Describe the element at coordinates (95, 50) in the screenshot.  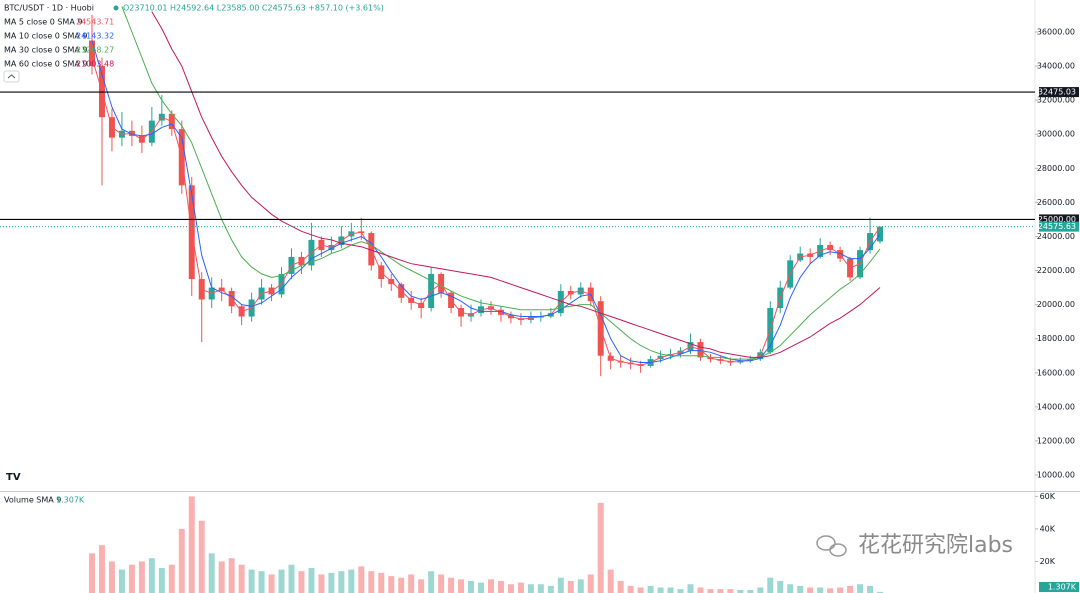
I see `legend-value: 23268.27` at that location.